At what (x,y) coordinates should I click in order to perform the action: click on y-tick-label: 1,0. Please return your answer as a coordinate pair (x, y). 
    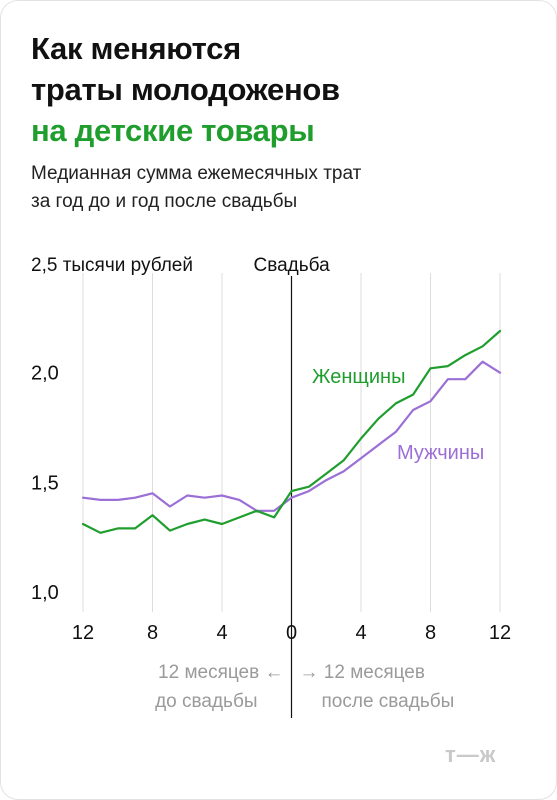
    Looking at the image, I should click on (45, 593).